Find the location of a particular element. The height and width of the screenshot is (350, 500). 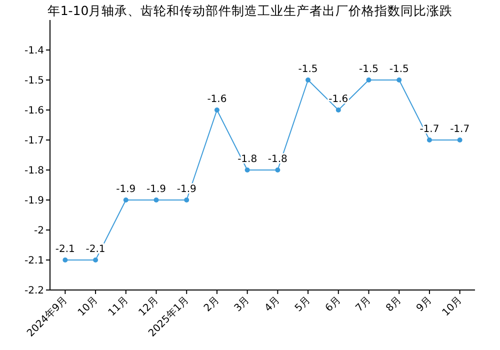

x-tick-label: 2月 is located at coordinates (212, 304).